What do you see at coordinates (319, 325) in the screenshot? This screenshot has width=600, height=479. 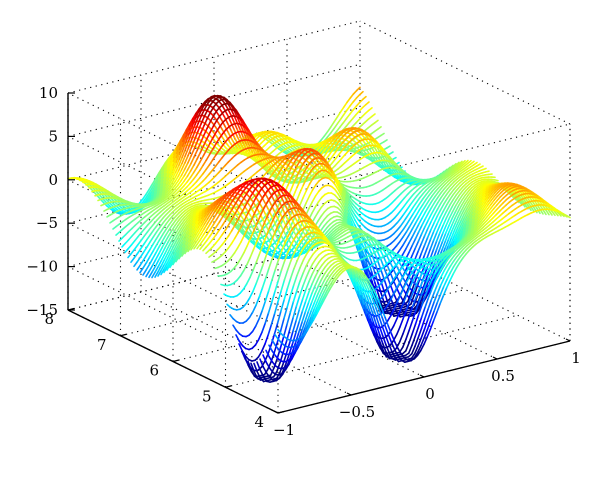 I see `grid-line-floor-x` at bounding box center [319, 325].